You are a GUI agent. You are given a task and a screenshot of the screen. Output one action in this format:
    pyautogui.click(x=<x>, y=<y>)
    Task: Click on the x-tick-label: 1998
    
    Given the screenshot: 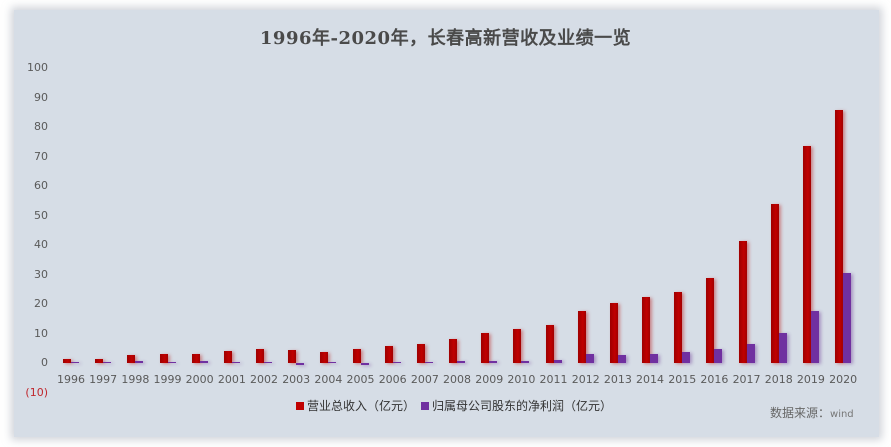 What is the action you would take?
    pyautogui.click(x=135, y=379)
    